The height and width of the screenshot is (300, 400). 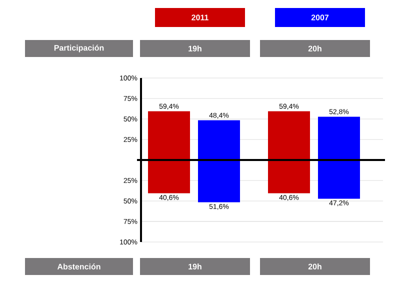 I want to click on x-axis-title: Abstención, so click(x=78, y=267).